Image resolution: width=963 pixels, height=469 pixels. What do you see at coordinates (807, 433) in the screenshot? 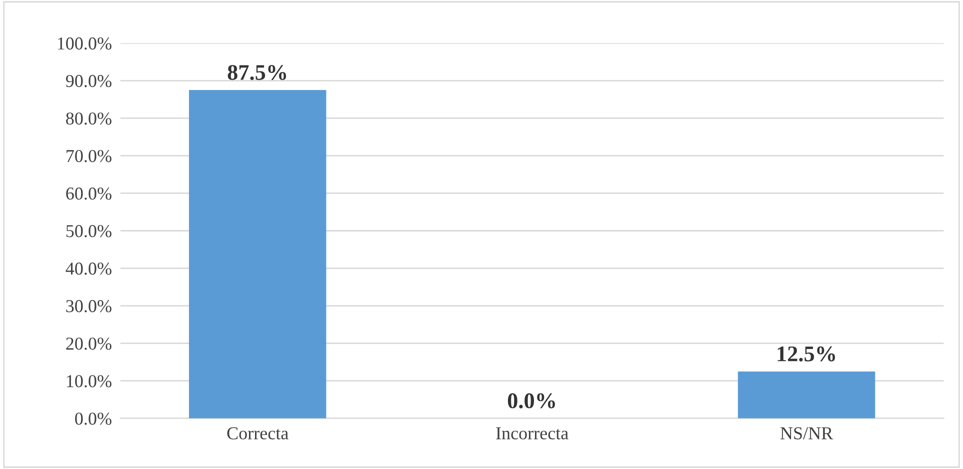
I see `x-tick-label: NS/NR` at bounding box center [807, 433].